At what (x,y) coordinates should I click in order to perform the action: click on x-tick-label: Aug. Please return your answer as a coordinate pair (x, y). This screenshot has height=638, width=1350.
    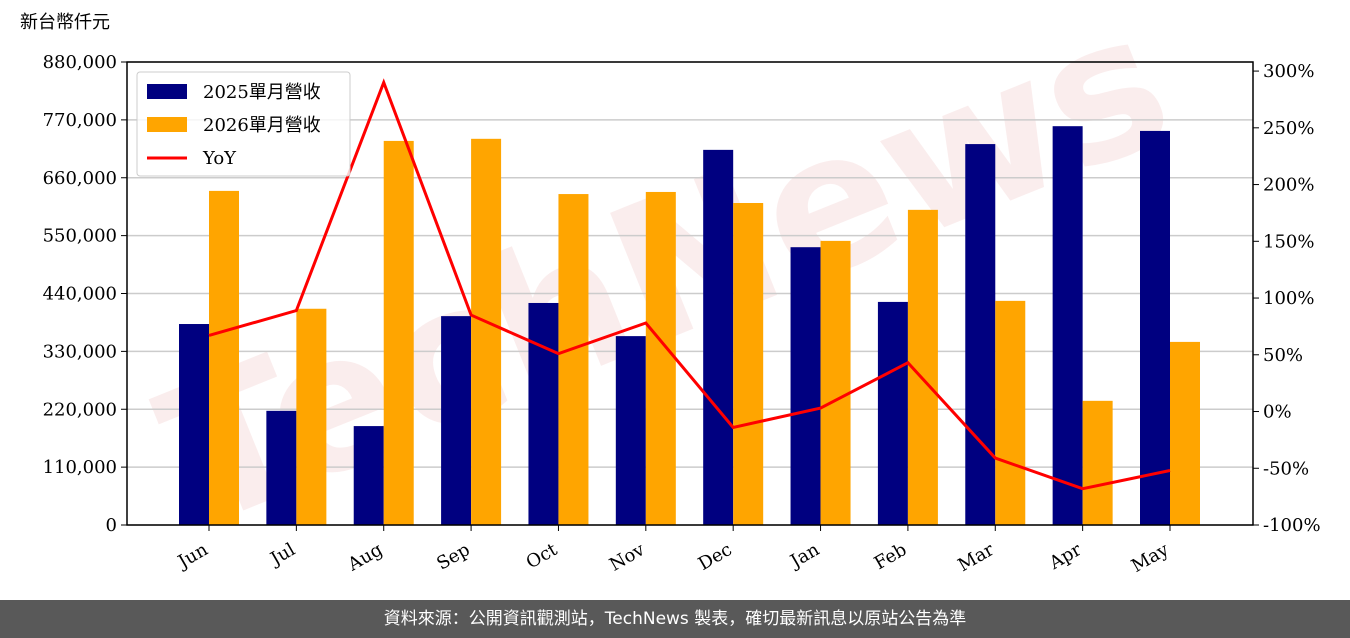
    Looking at the image, I should click on (365, 557).